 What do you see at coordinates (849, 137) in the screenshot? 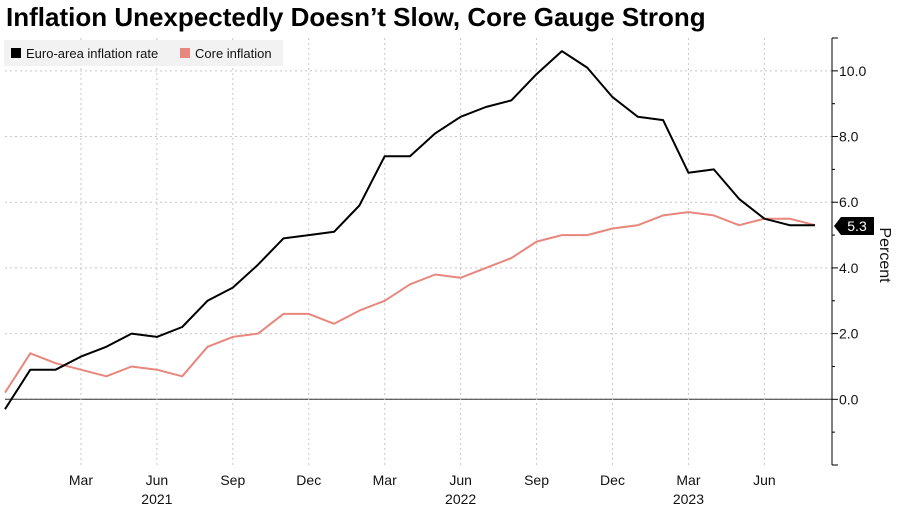
I see `y-tick-label: 8.0` at bounding box center [849, 137].